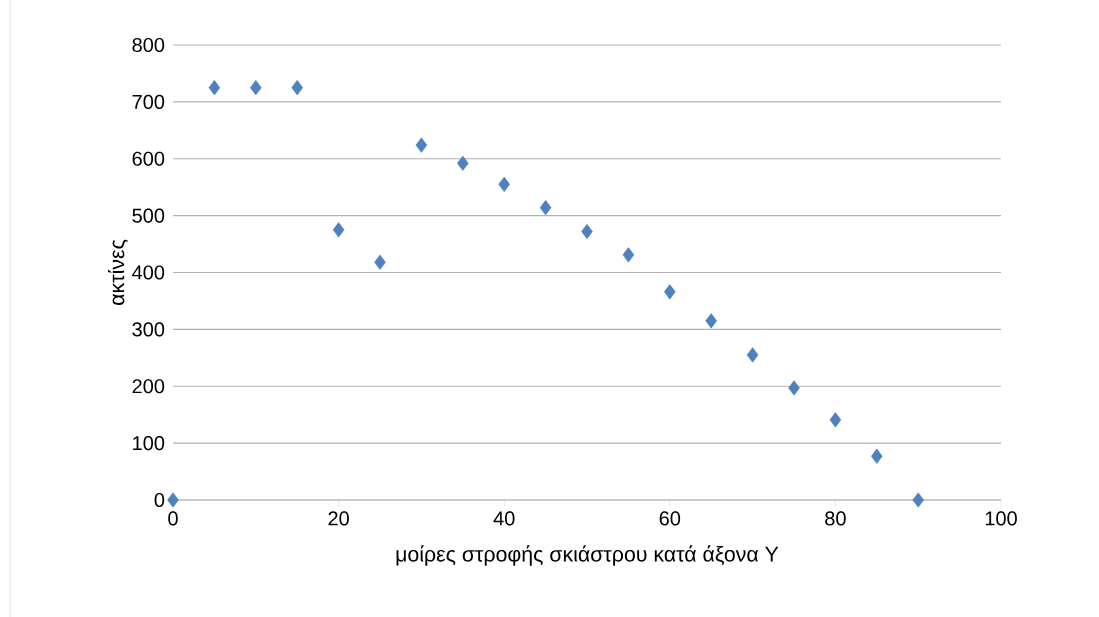 This screenshot has width=1099, height=617. I want to click on y-tick-label: 300, so click(148, 329).